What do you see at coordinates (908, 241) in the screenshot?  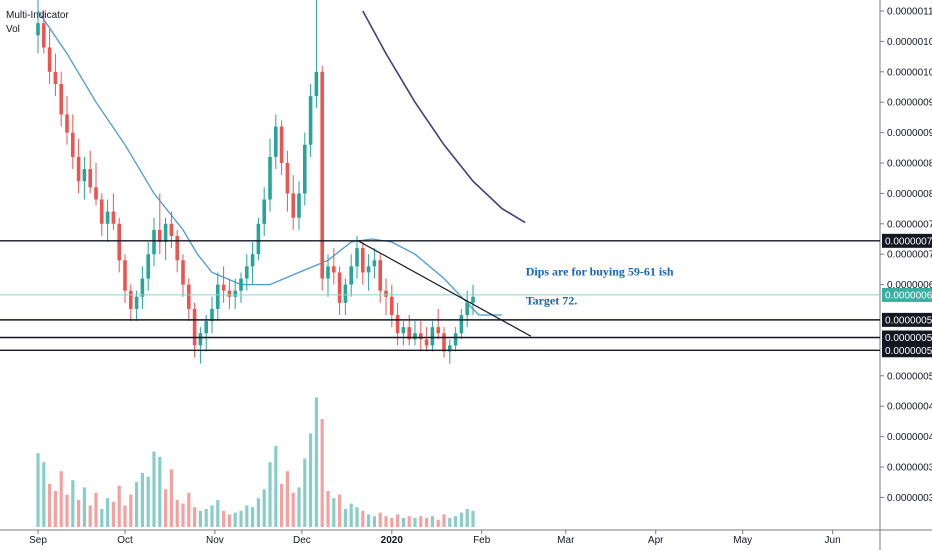 I see `price-level-label: 0.00000072` at bounding box center [908, 241].